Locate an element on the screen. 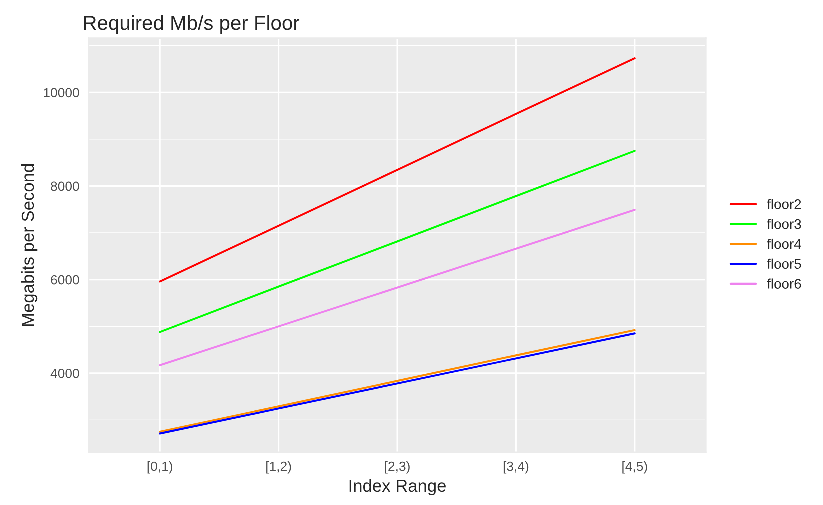 The width and height of the screenshot is (823, 505). x-tick-label: [3,4) is located at coordinates (516, 468).